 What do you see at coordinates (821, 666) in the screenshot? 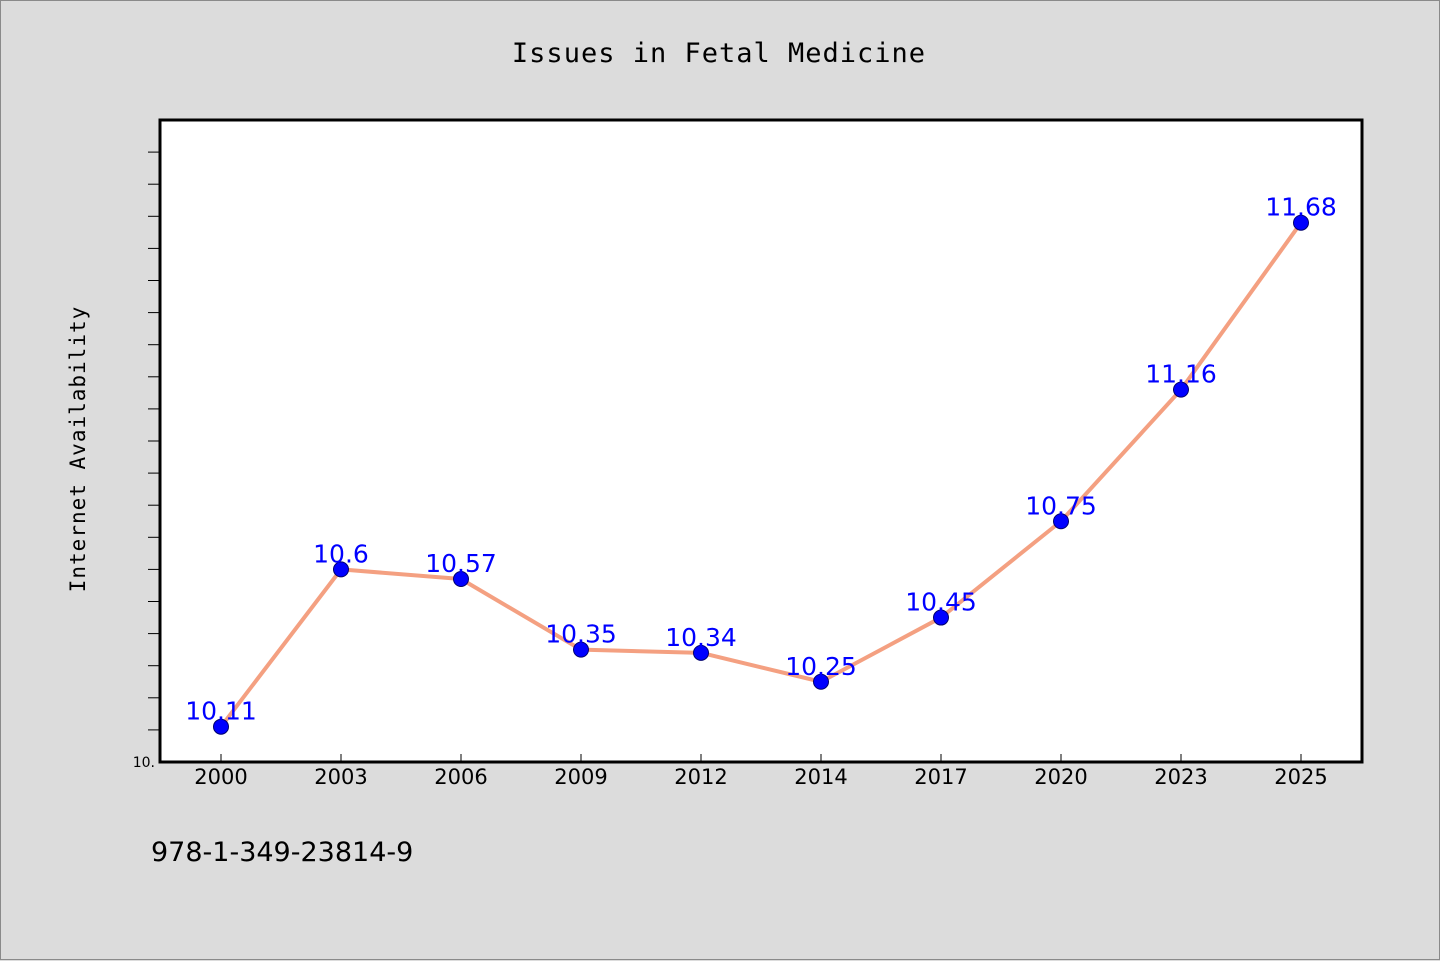
I see `data-label: 10.25` at bounding box center [821, 666].